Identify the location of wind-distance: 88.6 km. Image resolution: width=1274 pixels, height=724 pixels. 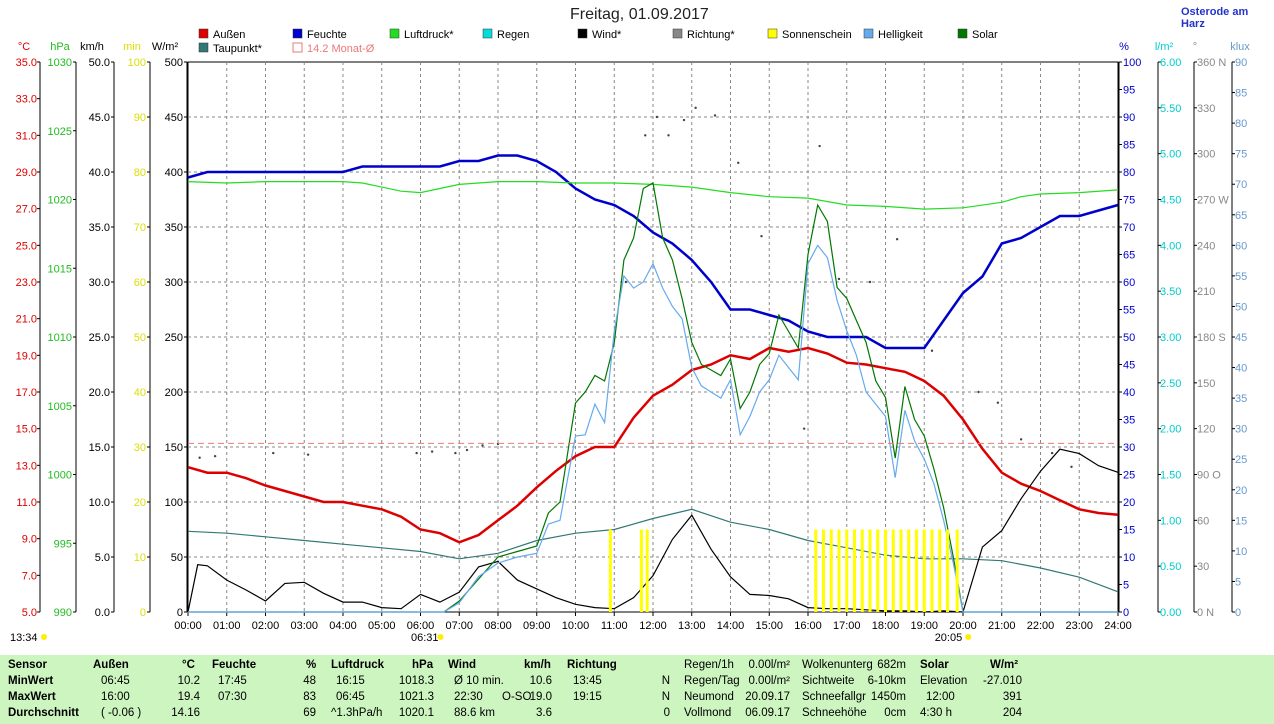
(474, 713).